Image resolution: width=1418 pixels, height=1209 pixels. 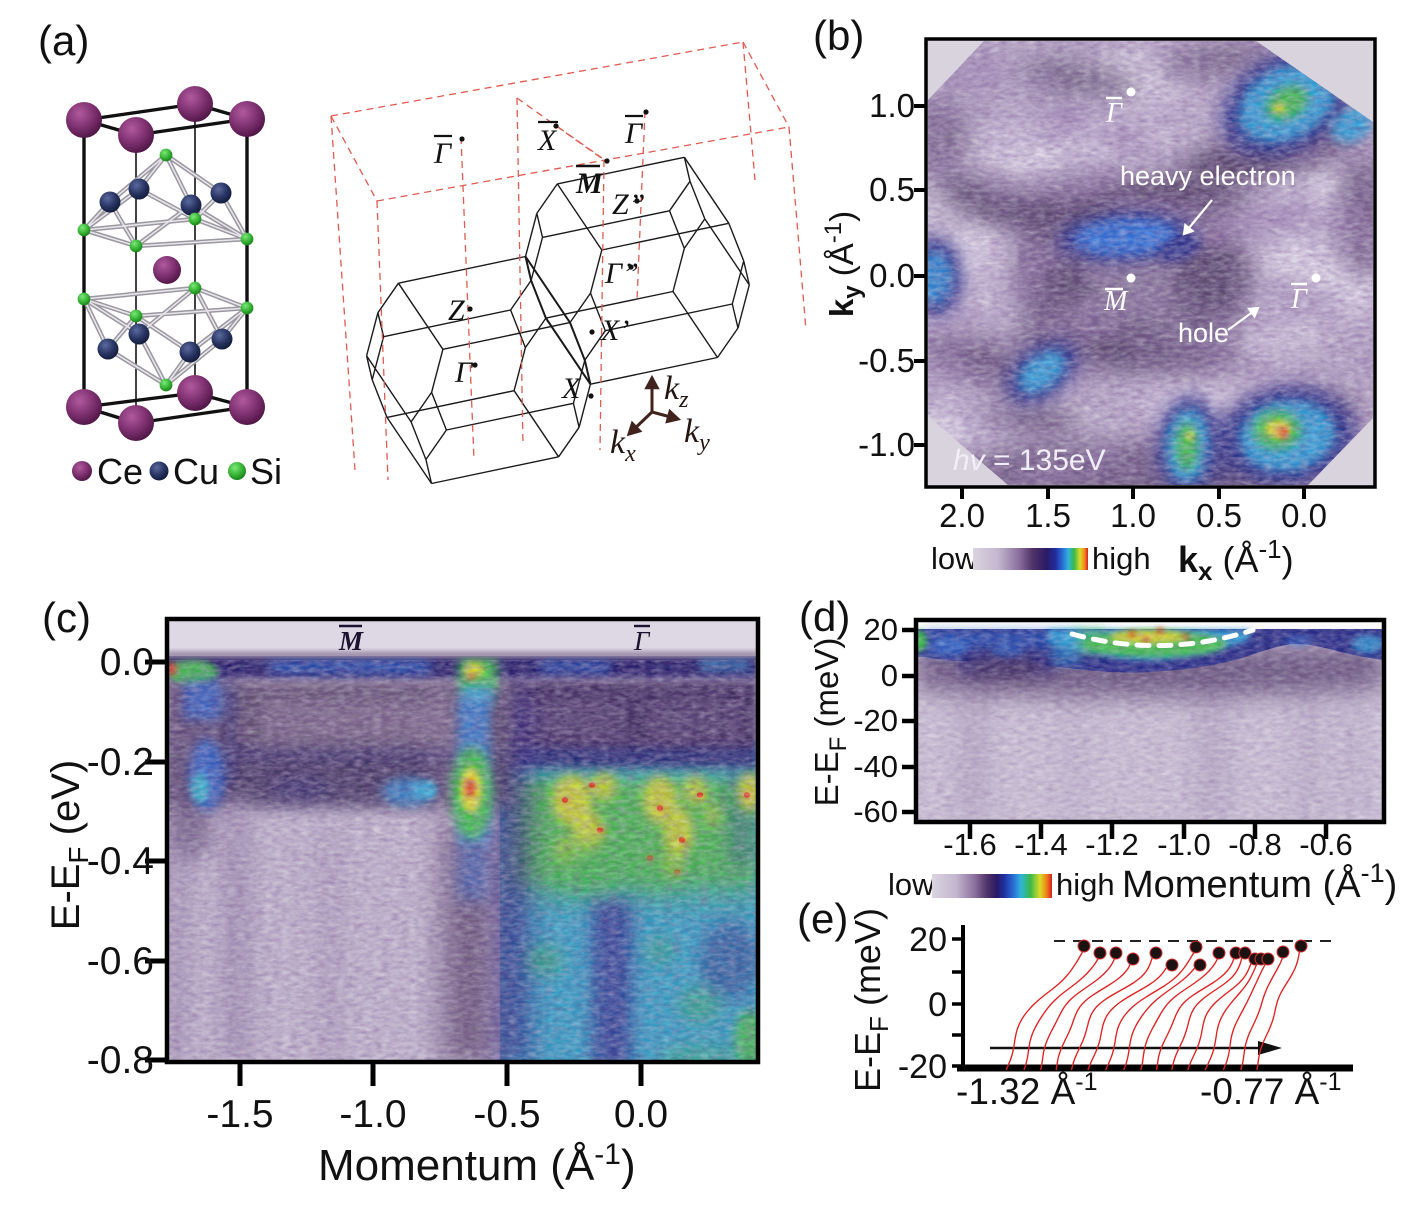 I want to click on svg-text: -0.77 Å-1, so click(x=1271, y=1090).